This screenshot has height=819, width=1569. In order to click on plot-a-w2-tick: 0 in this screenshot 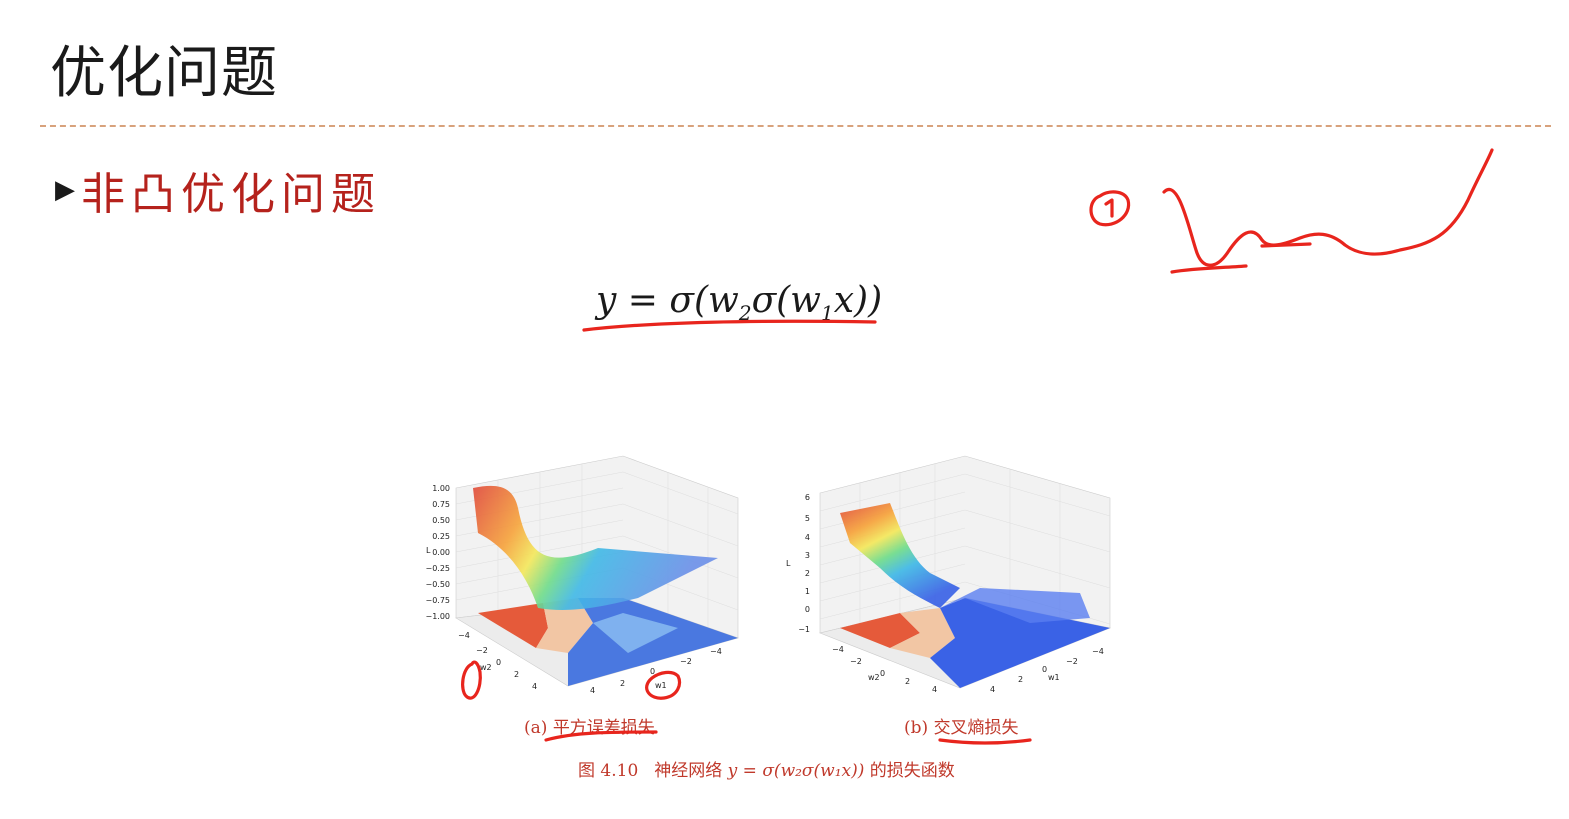, I will do `click(498, 662)`.